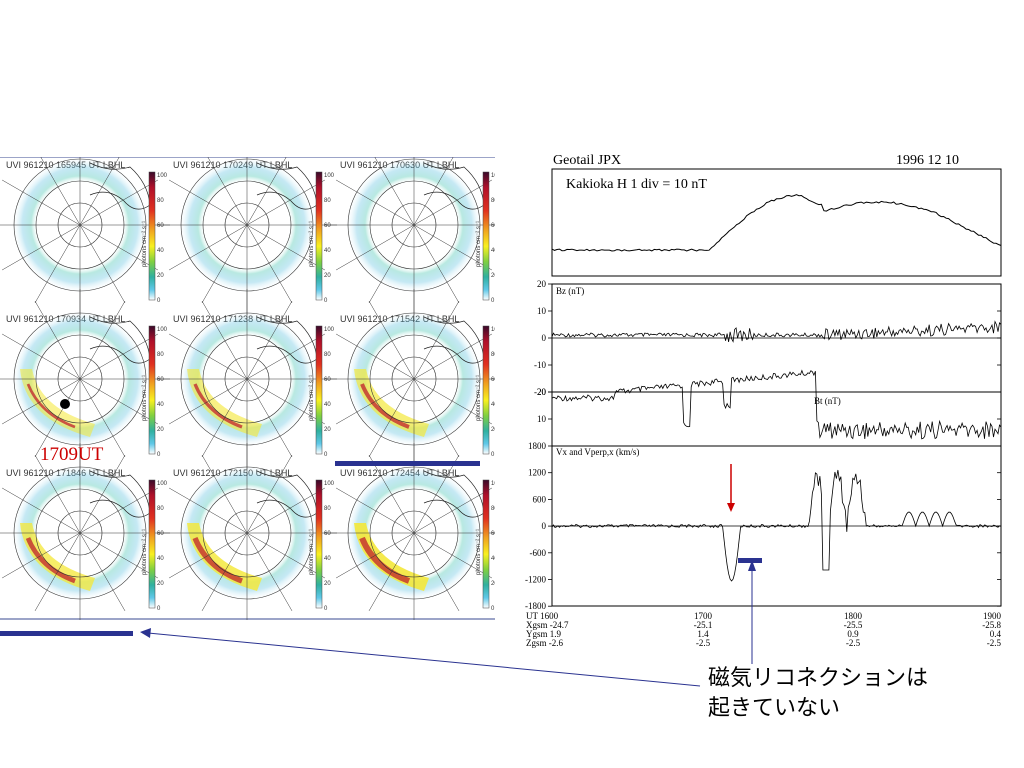 The image size is (1024, 768). What do you see at coordinates (863, 694) in the screenshot?
I see `caption-text: 磁気リコネクションは 起きていない` at bounding box center [863, 694].